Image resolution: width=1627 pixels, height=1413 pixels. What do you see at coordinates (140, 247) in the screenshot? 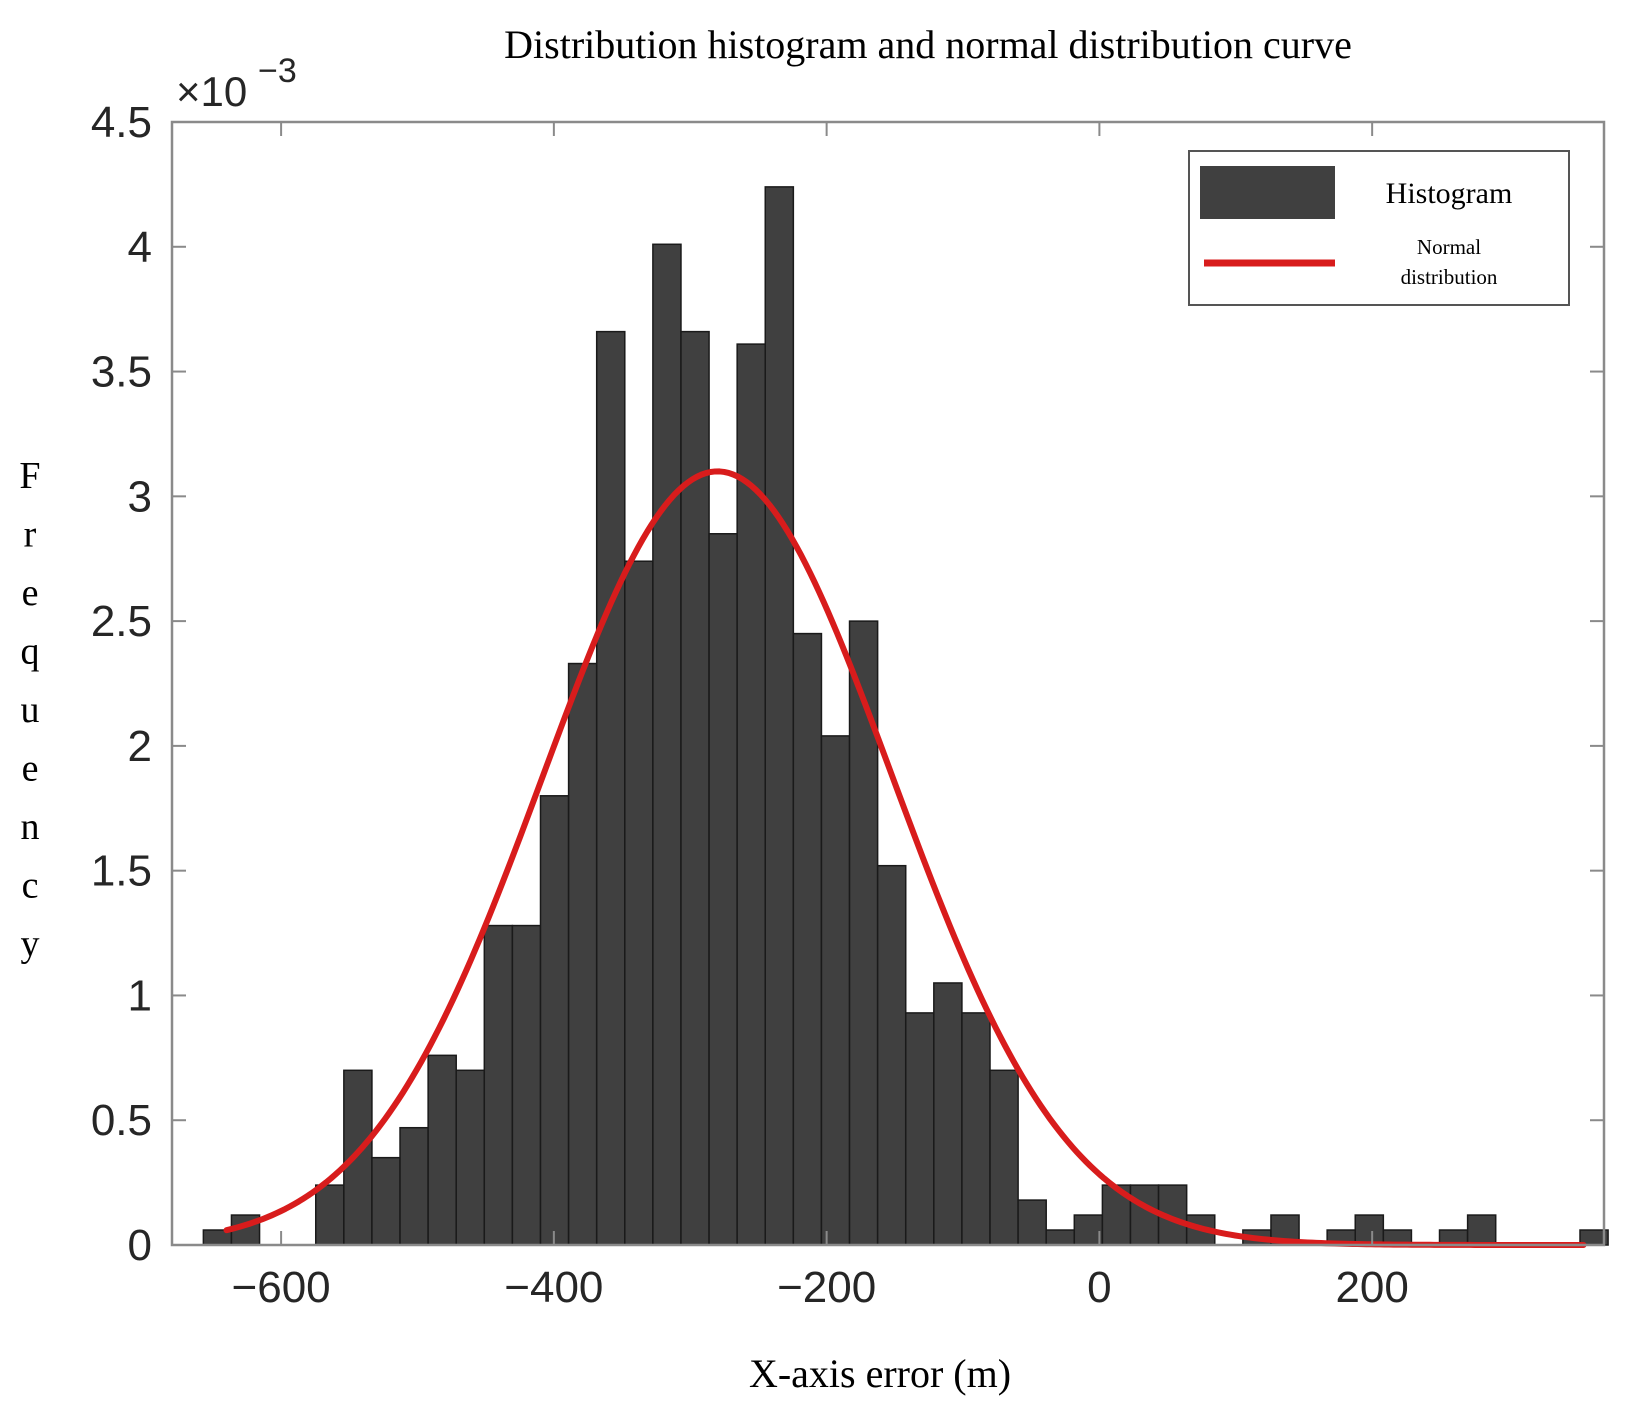
I see `y-tick-label: 4` at bounding box center [140, 247].